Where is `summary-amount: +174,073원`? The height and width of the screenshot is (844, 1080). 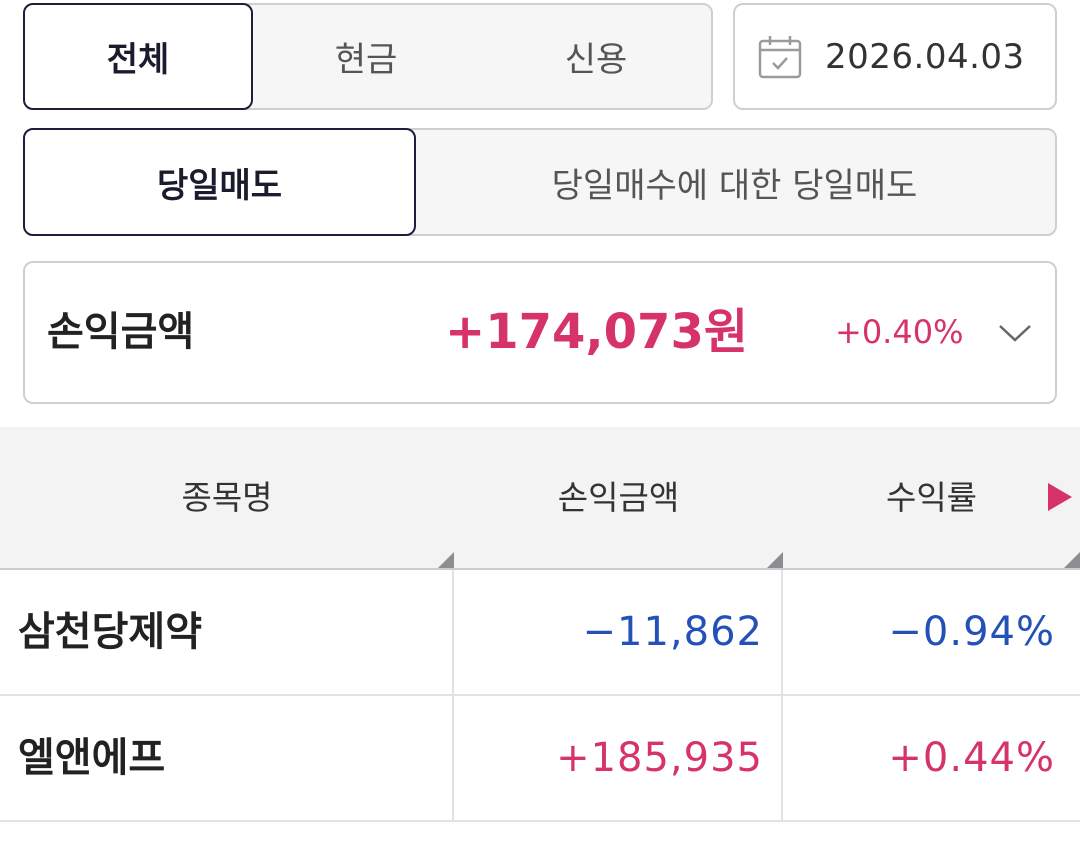
summary-amount: +174,073원 is located at coordinates (597, 332).